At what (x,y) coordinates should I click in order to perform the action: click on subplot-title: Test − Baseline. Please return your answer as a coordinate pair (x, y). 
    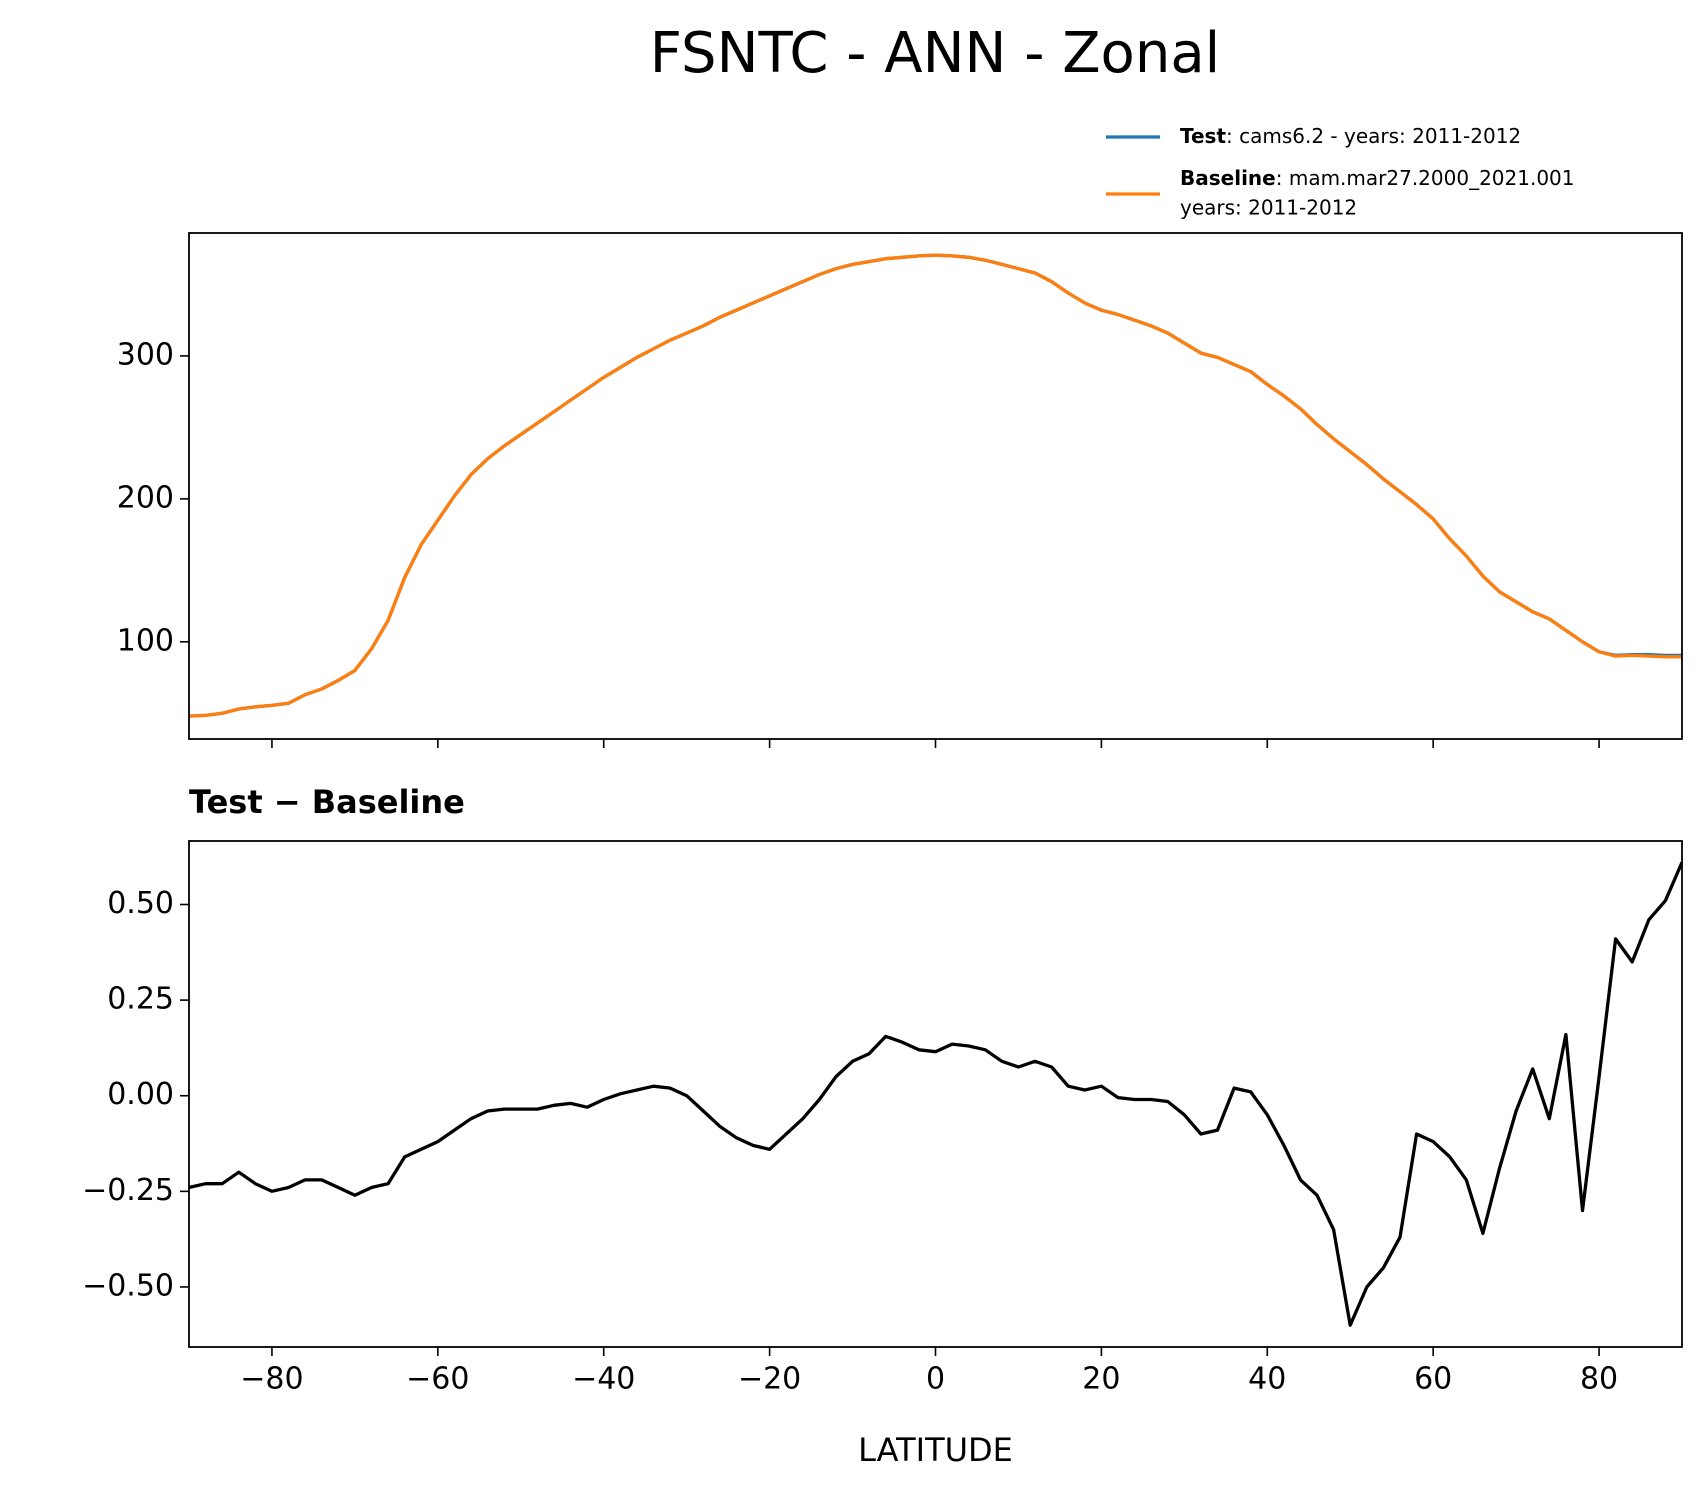
    Looking at the image, I should click on (327, 802).